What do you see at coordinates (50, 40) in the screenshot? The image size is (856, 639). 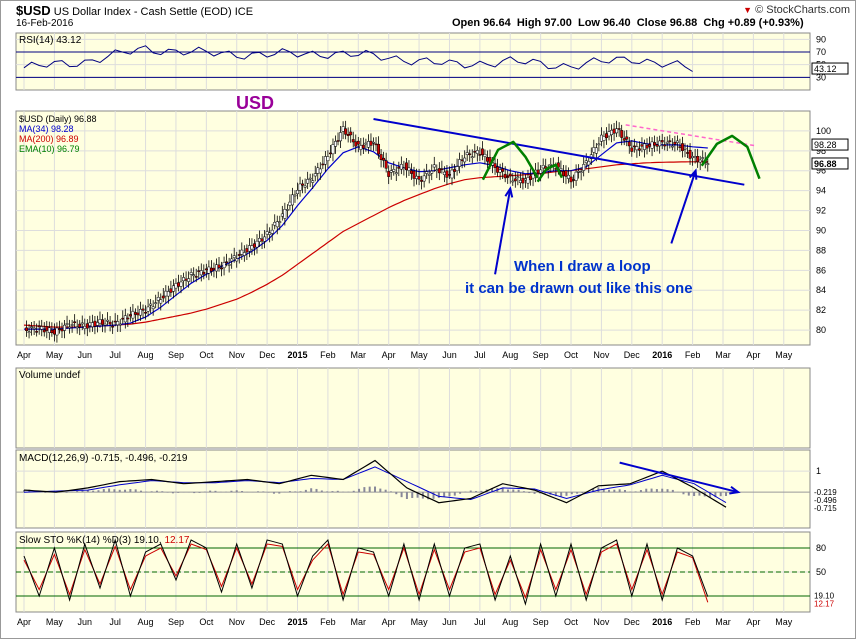 I see `rsi-legend: RSI(14) 43.12` at bounding box center [50, 40].